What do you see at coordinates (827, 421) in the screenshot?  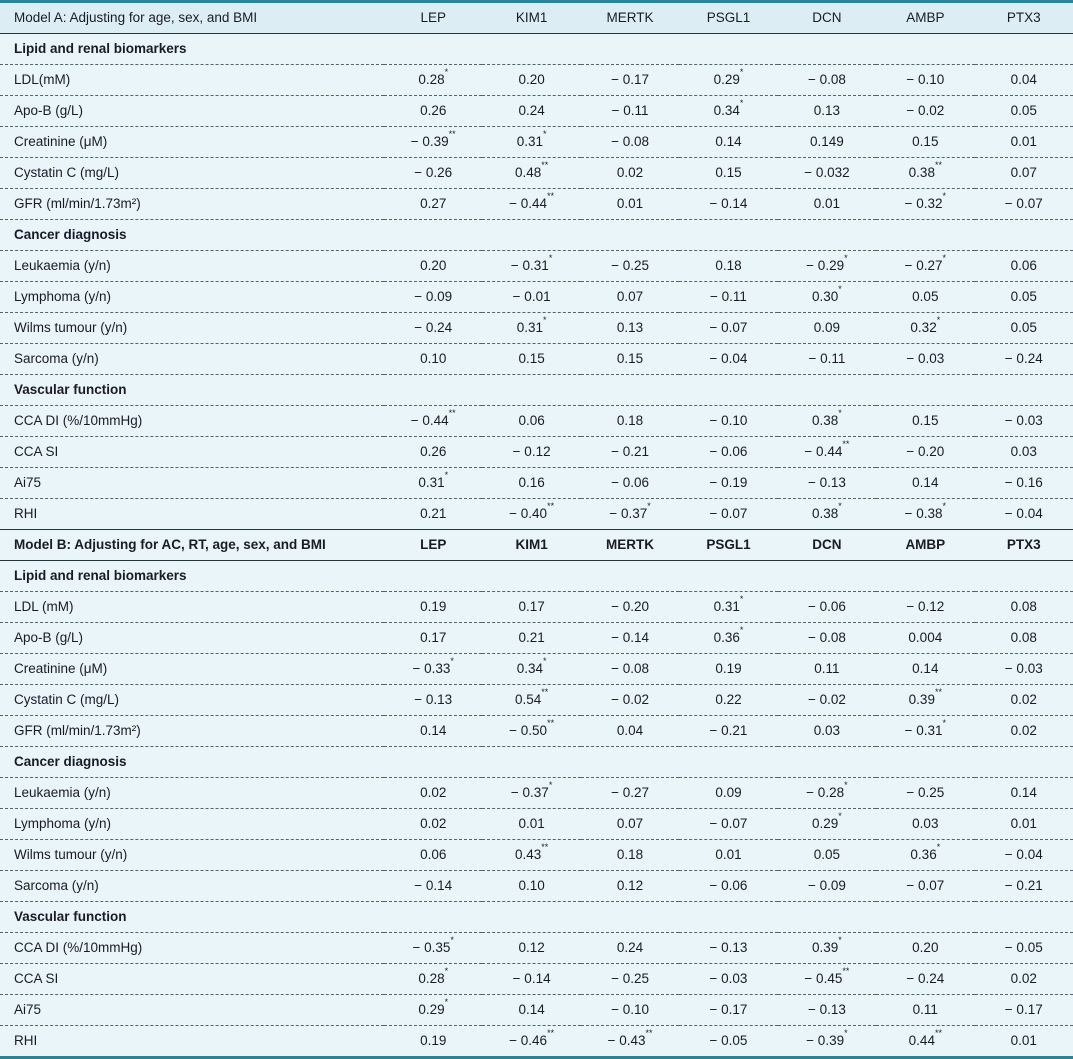 I see `correlation-value: 0.38*` at bounding box center [827, 421].